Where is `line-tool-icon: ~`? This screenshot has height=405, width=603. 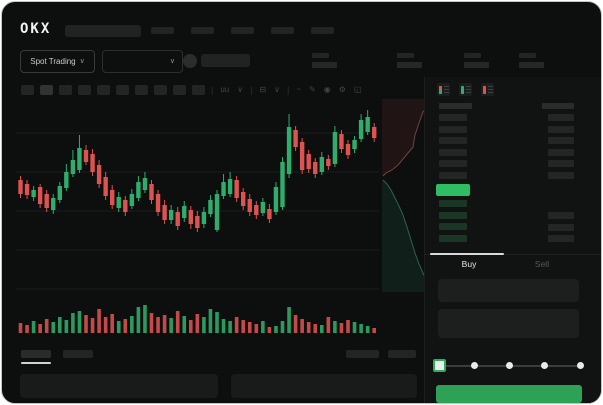 line-tool-icon: ~ is located at coordinates (299, 89).